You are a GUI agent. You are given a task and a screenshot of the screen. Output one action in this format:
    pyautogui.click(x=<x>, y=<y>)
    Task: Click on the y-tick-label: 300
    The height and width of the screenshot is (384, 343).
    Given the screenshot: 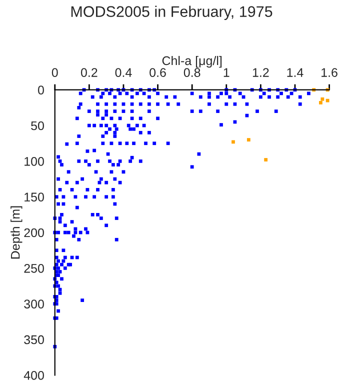 What is the action you would take?
    pyautogui.click(x=34, y=304)
    